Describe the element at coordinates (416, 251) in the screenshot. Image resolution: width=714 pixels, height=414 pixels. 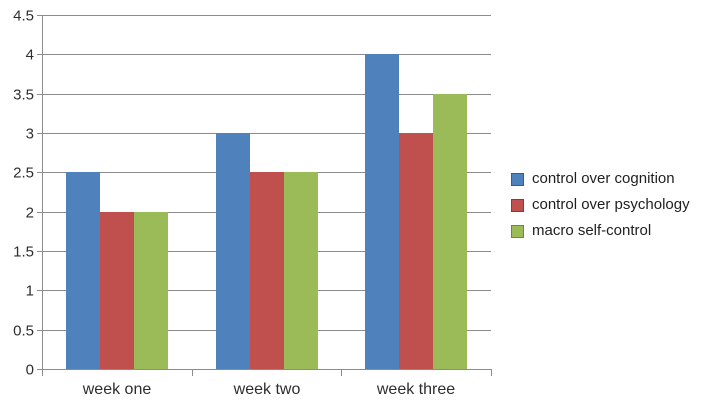
I see `bar-control-over-psychology-week-three` at that location.